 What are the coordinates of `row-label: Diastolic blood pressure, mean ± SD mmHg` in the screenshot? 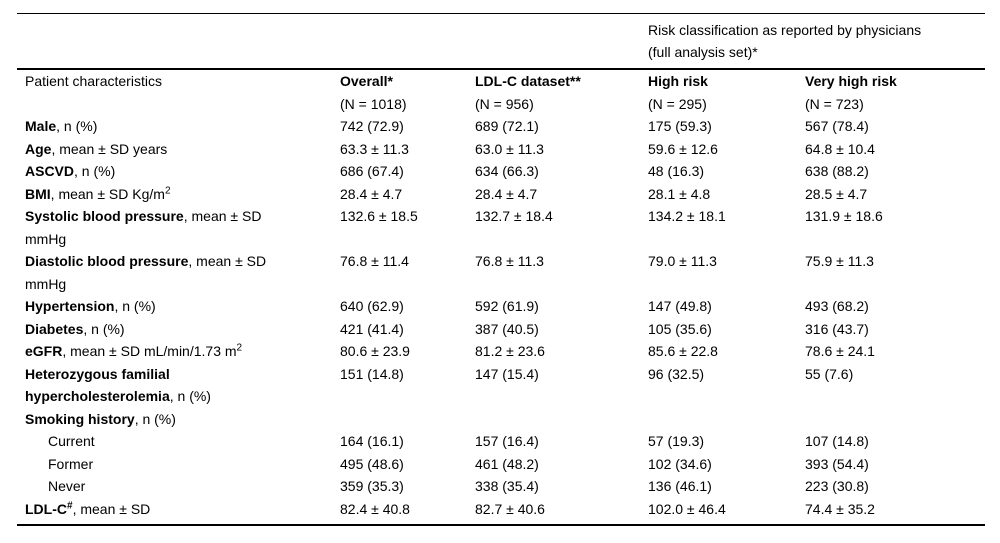 It's located at (146, 272).